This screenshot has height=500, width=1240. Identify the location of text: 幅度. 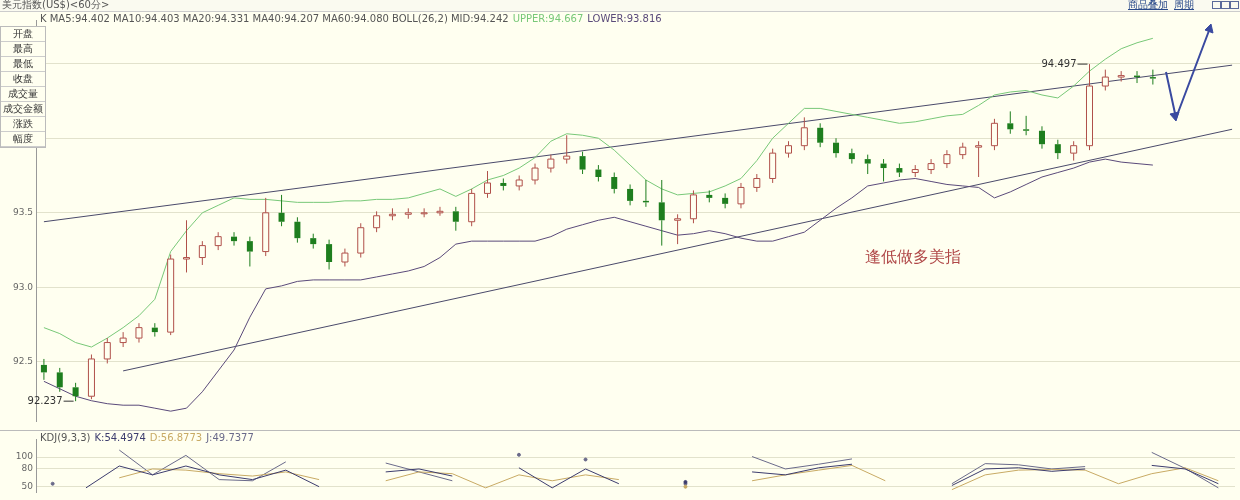
(23, 139).